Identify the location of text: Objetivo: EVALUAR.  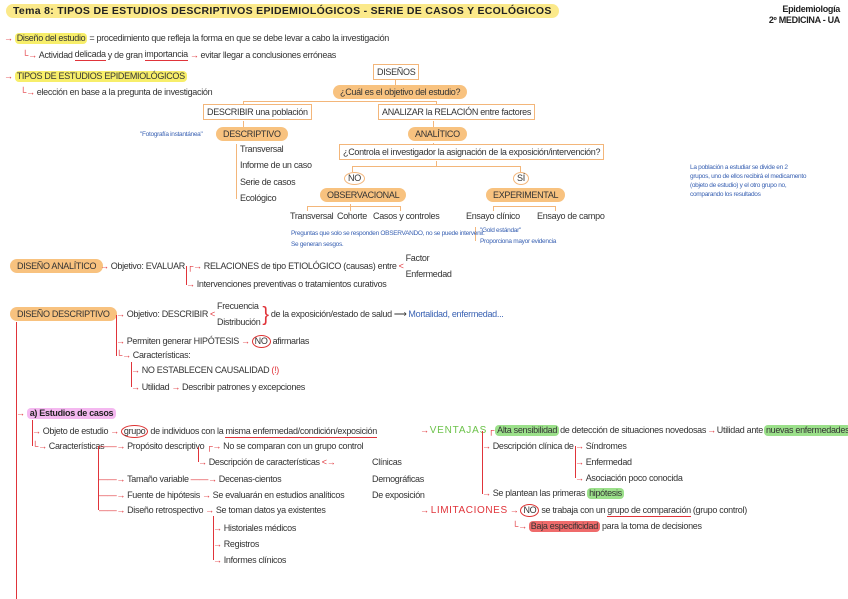
(148, 266).